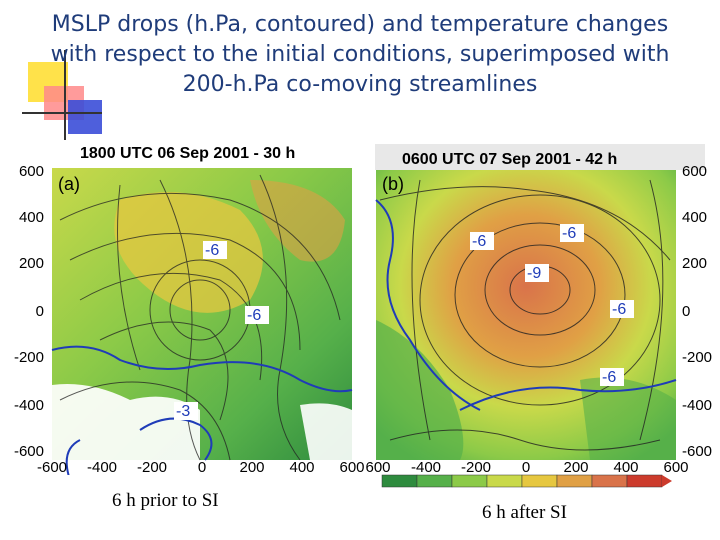  I want to click on decor-vertical-line, so click(65, 95).